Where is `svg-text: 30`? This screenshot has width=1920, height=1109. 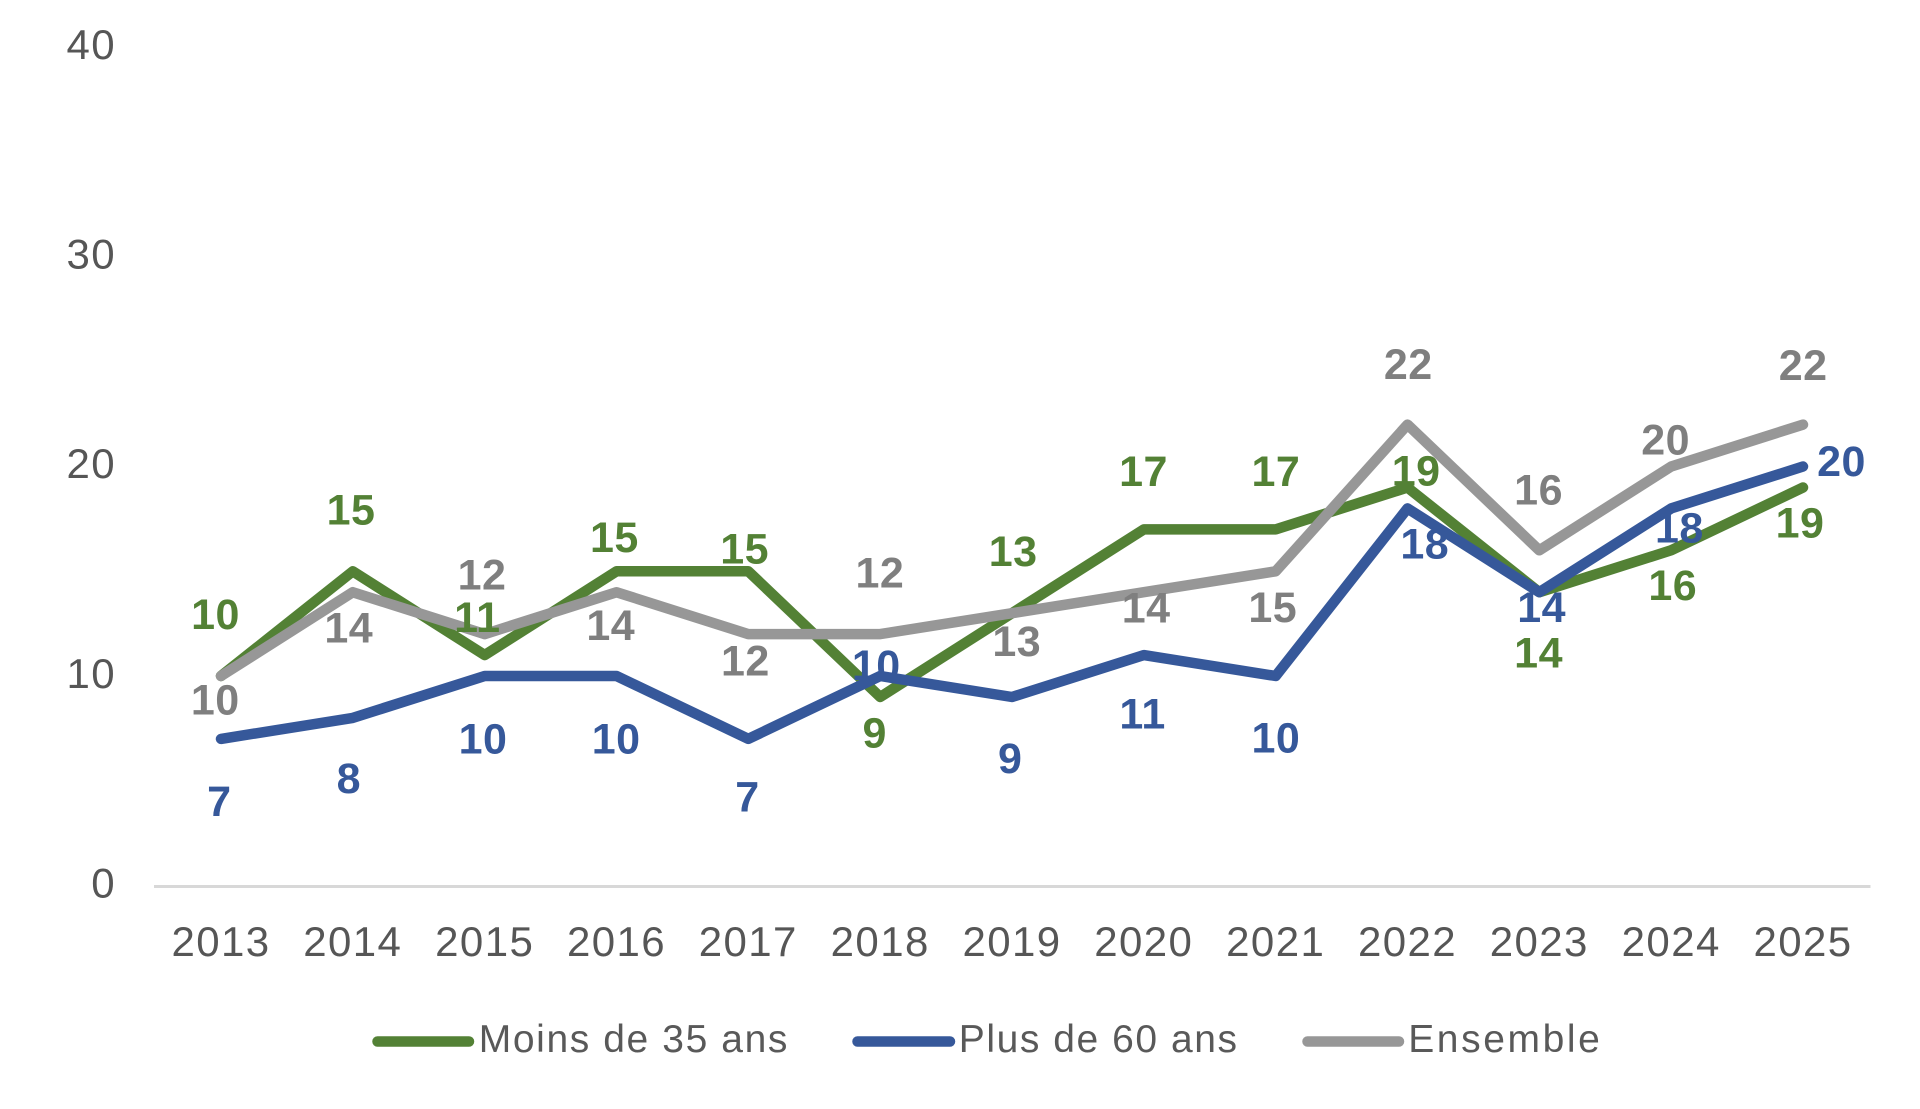 svg-text: 30 is located at coordinates (91, 254).